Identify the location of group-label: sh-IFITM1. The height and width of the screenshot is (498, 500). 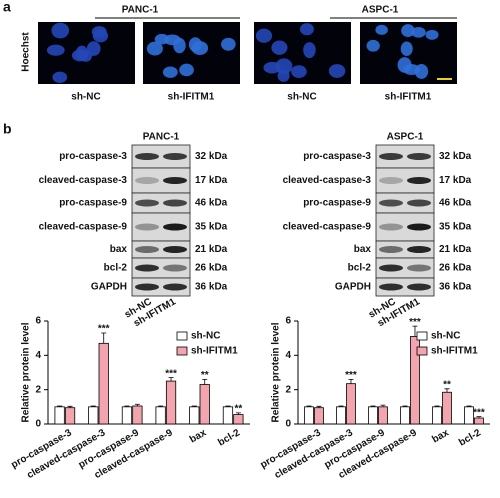
(408, 97).